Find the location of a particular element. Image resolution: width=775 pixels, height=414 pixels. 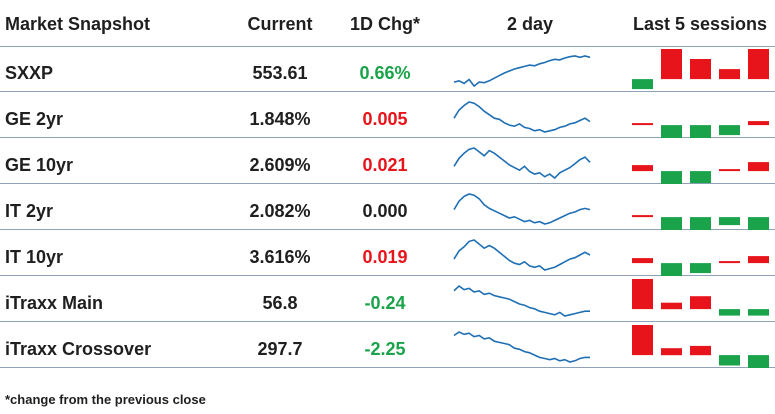

current-value: 2.609% is located at coordinates (280, 165).